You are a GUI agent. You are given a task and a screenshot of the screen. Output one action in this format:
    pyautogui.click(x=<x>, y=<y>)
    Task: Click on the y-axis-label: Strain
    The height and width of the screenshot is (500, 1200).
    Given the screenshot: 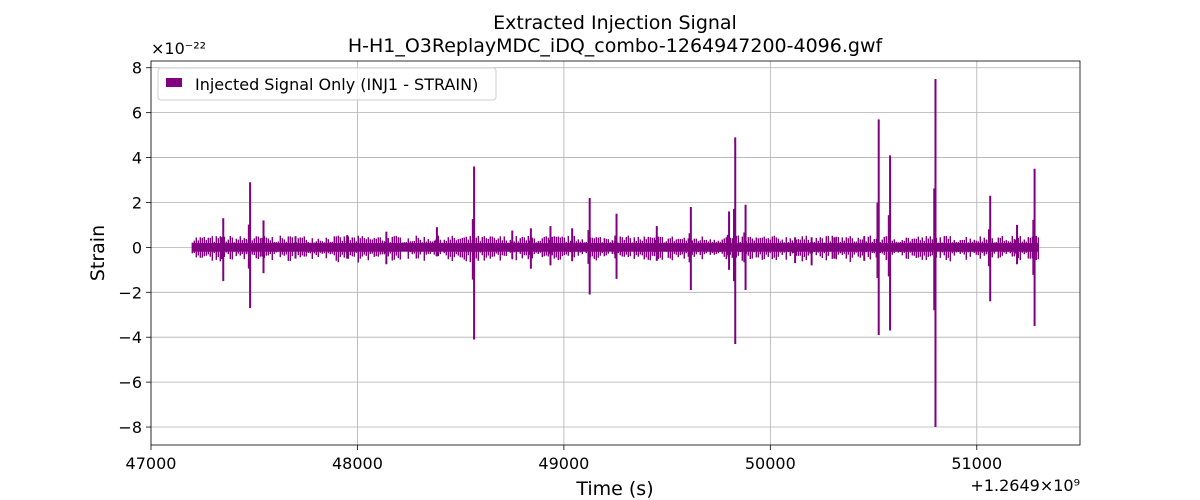 What is the action you would take?
    pyautogui.click(x=98, y=253)
    